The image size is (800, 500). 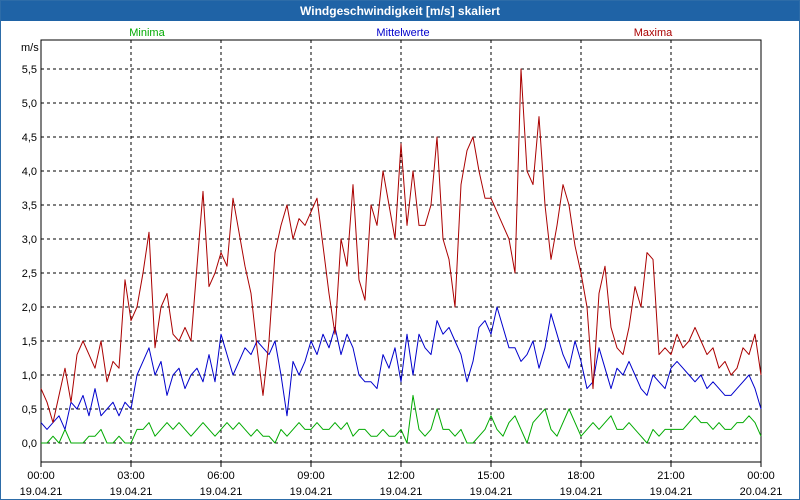 I want to click on y-tick-label: 1,5, so click(x=29, y=342).